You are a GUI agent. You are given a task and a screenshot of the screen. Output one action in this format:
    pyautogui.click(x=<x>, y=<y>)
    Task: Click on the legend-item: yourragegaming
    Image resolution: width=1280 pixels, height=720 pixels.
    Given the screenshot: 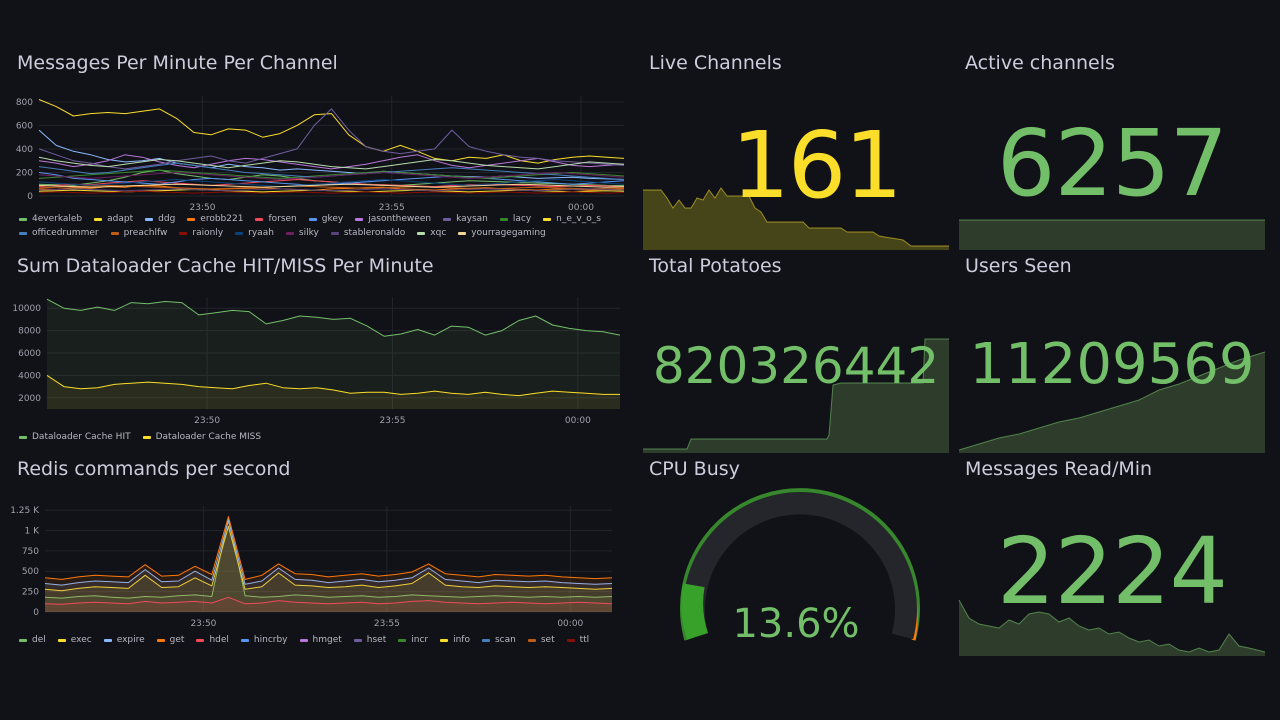 What is the action you would take?
    pyautogui.click(x=502, y=233)
    